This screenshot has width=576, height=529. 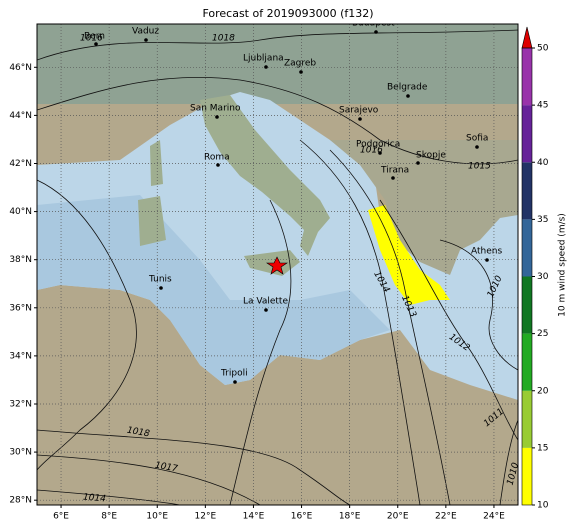 What do you see at coordinates (542, 106) in the screenshot?
I see `colorbar-tick-label: 45` at bounding box center [542, 106].